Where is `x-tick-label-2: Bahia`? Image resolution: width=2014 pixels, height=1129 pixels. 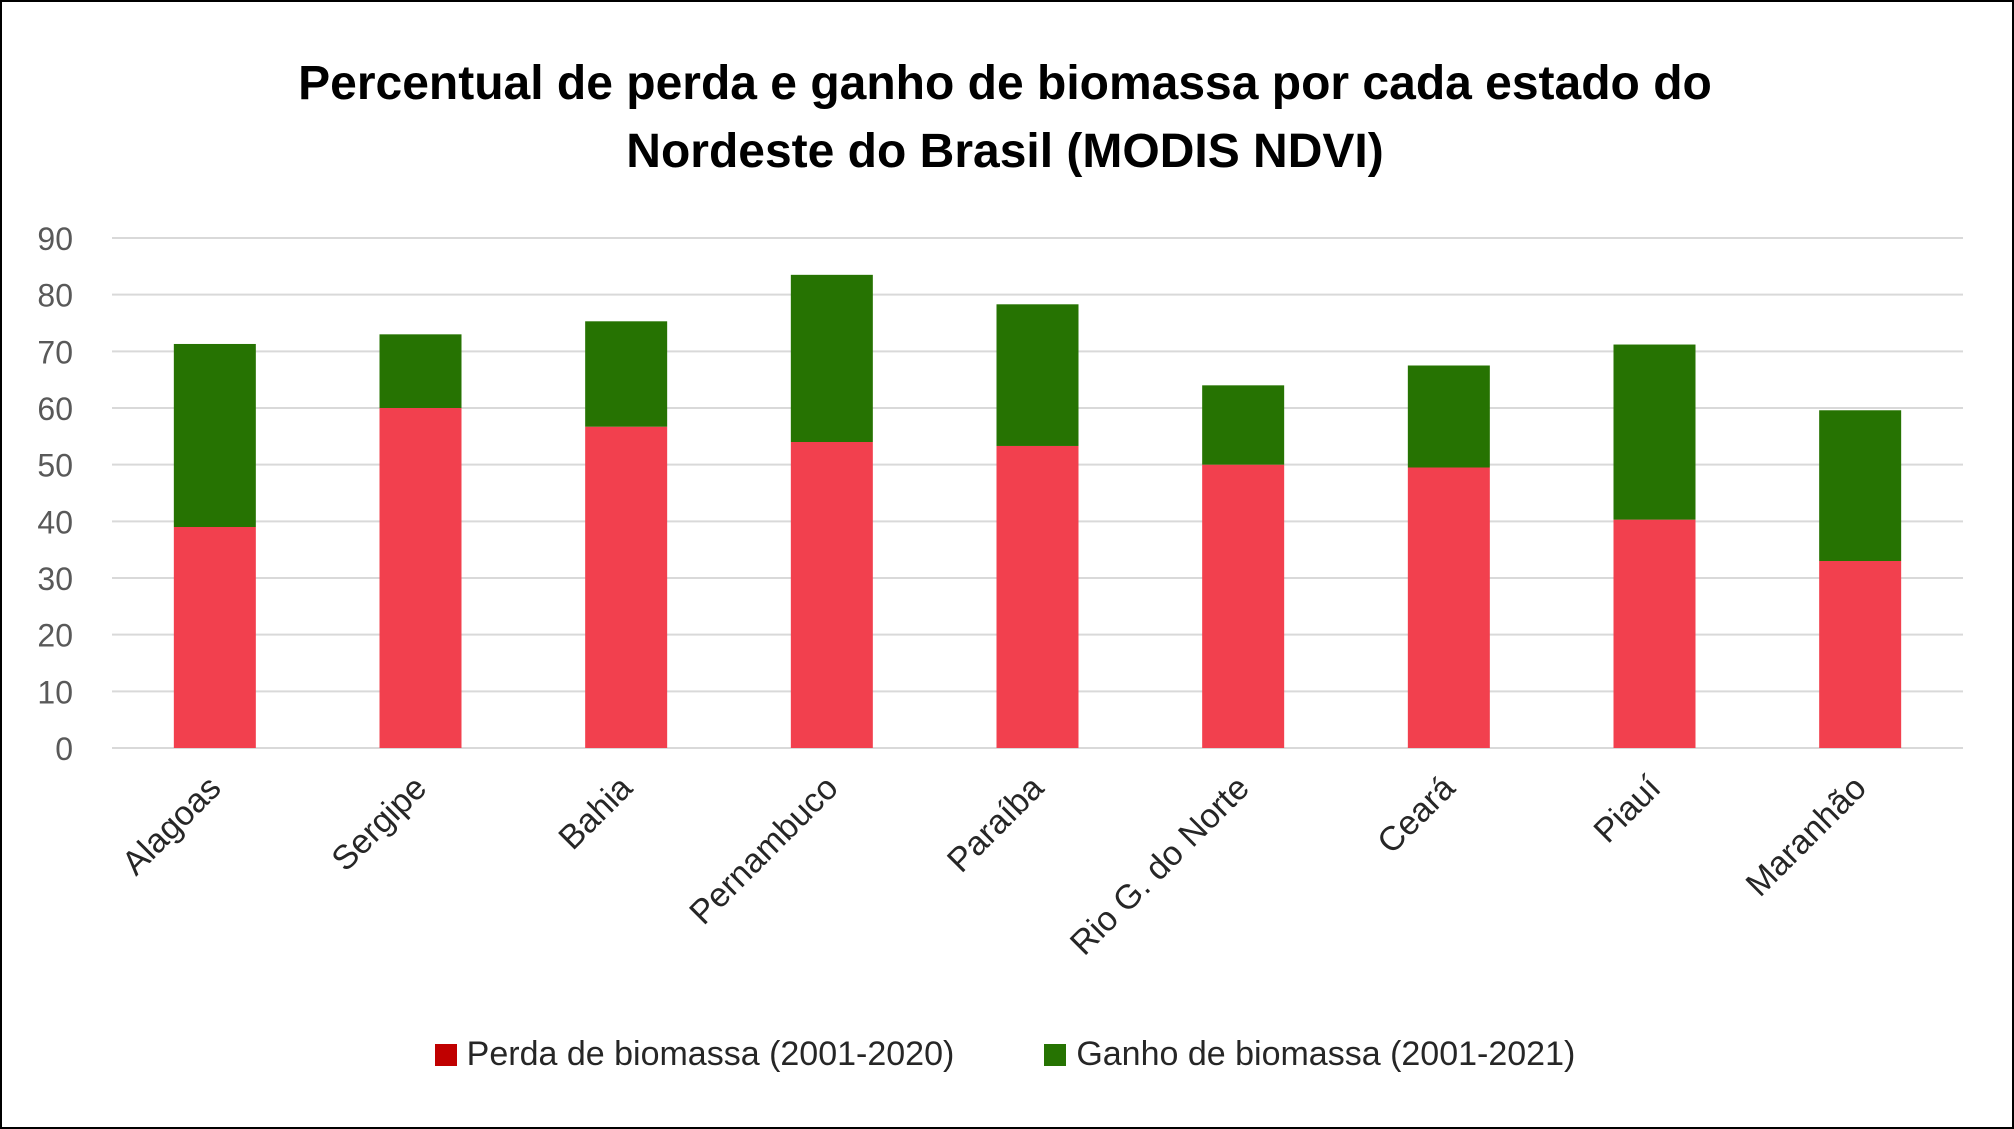 x-tick-label-2: Bahia is located at coordinates (595, 813).